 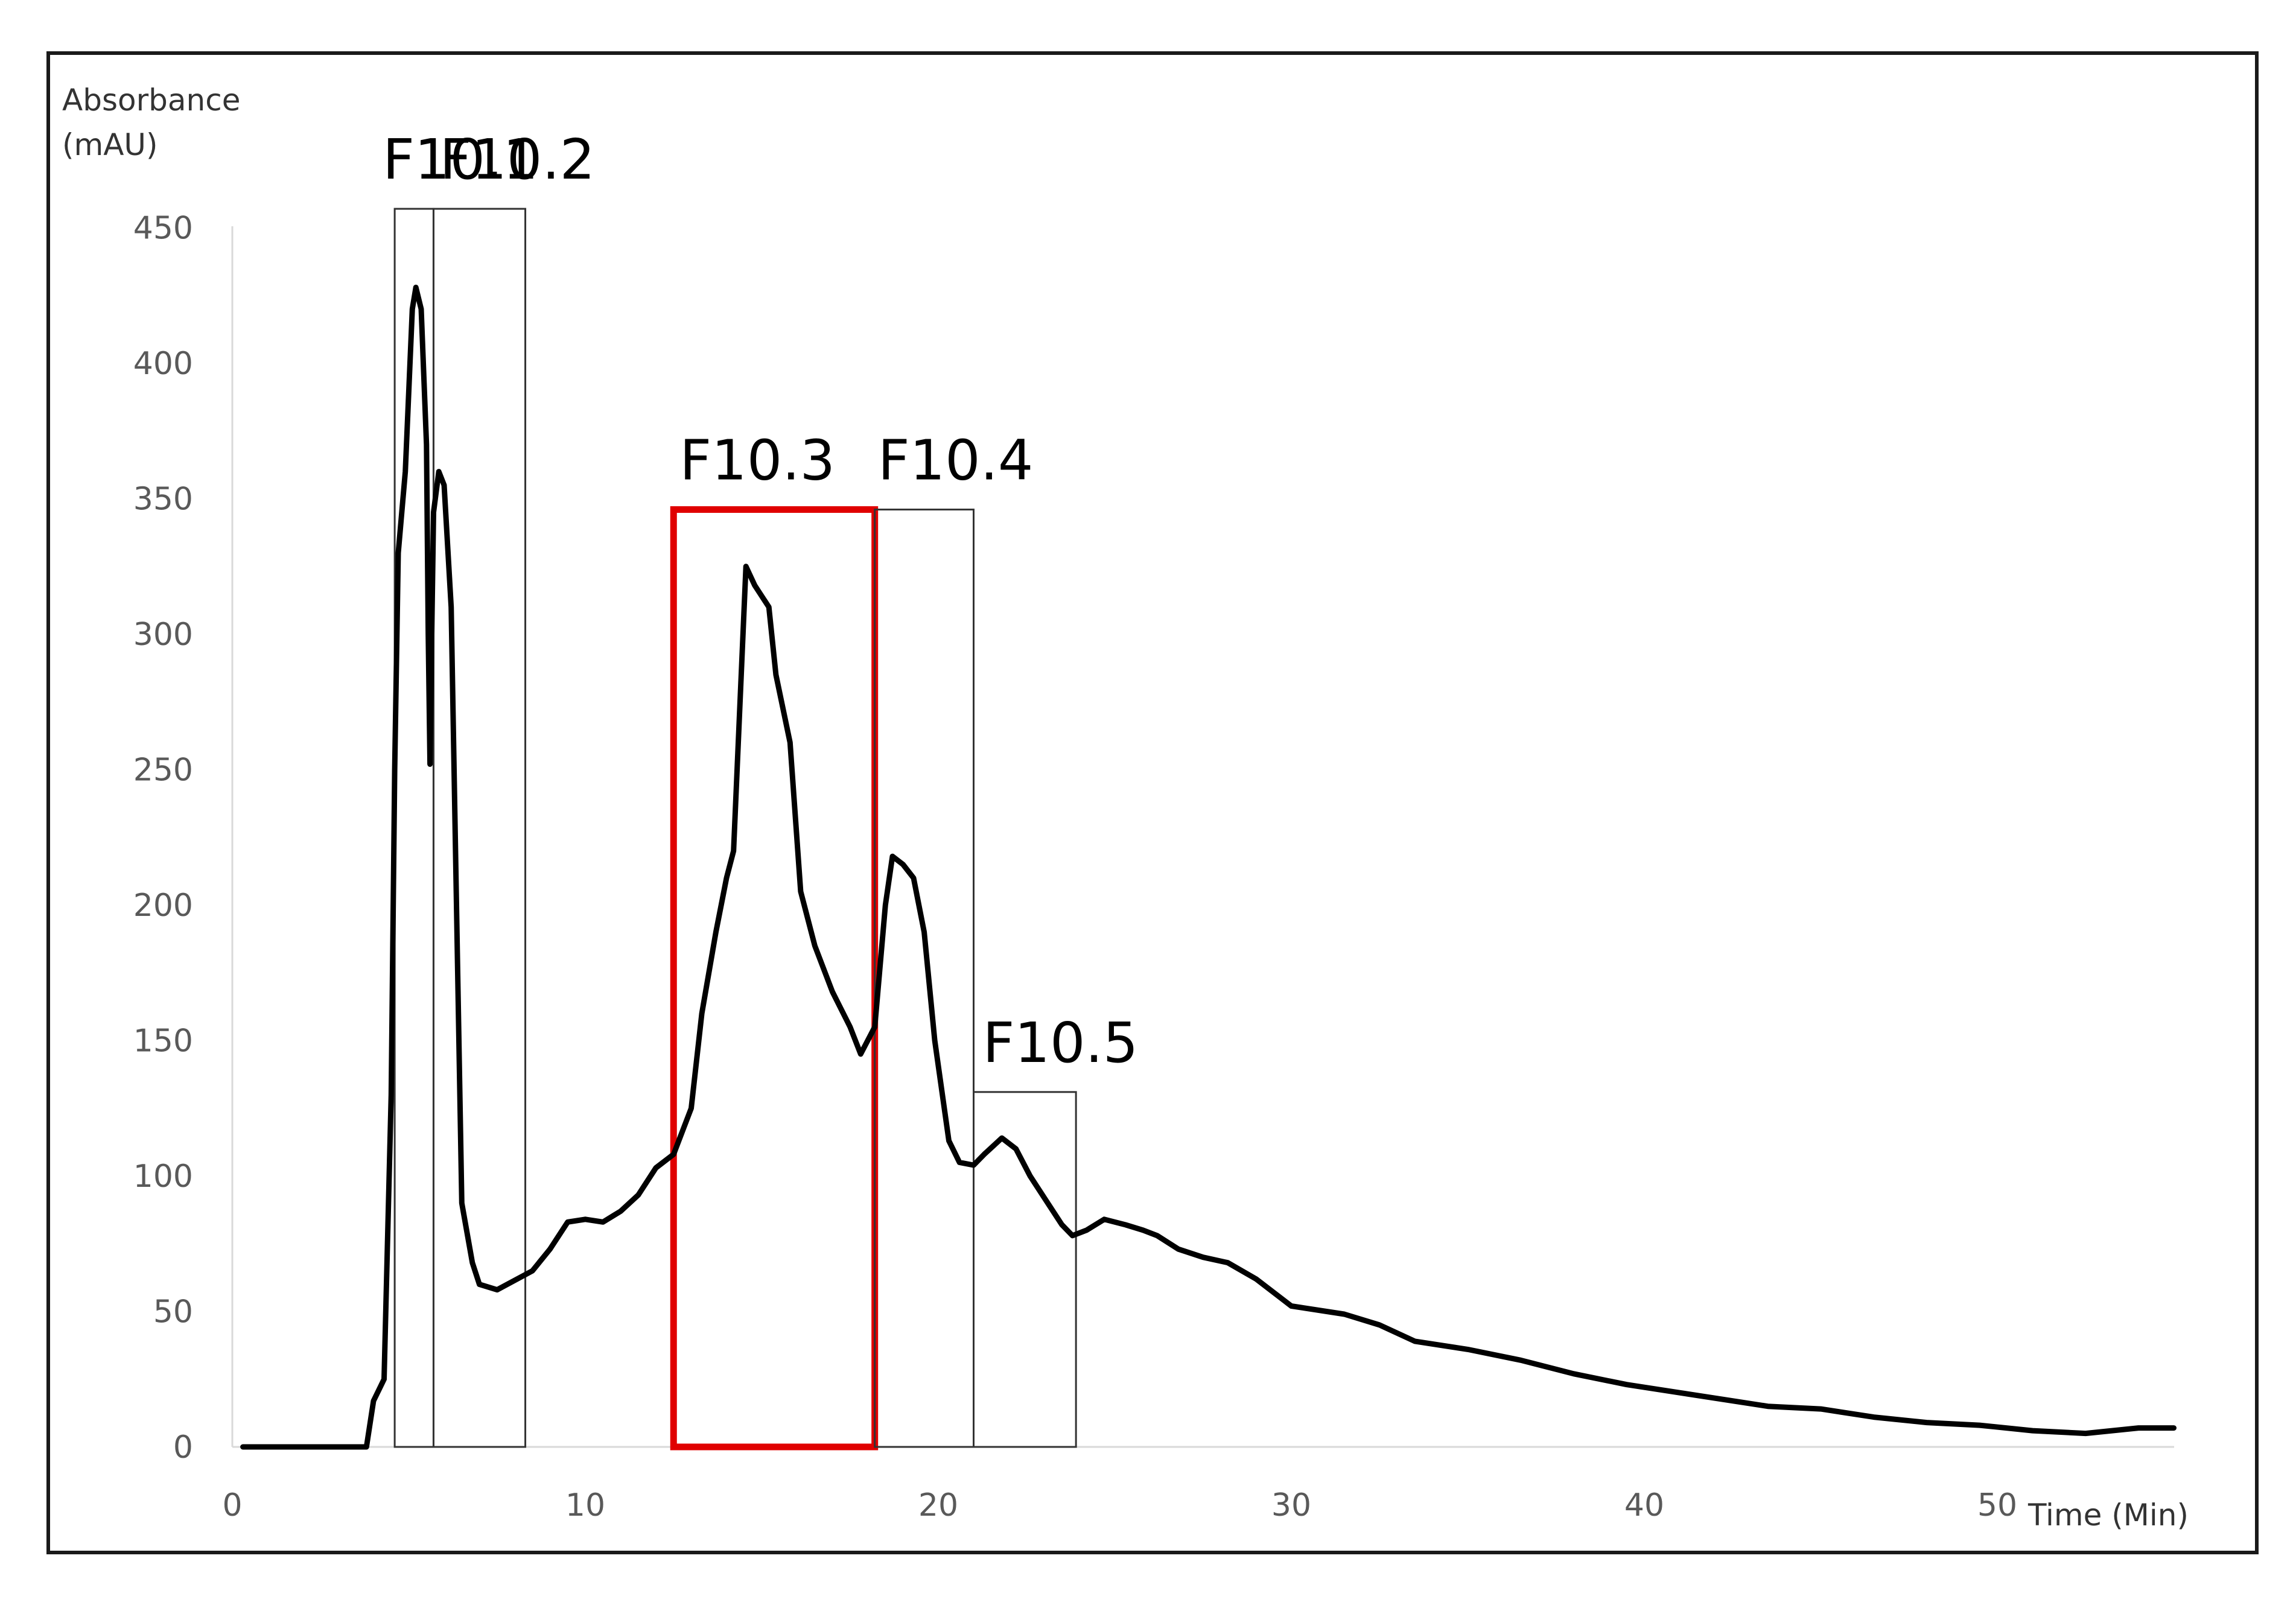 What do you see at coordinates (163, 1176) in the screenshot?
I see `y-tick-label: 100` at bounding box center [163, 1176].